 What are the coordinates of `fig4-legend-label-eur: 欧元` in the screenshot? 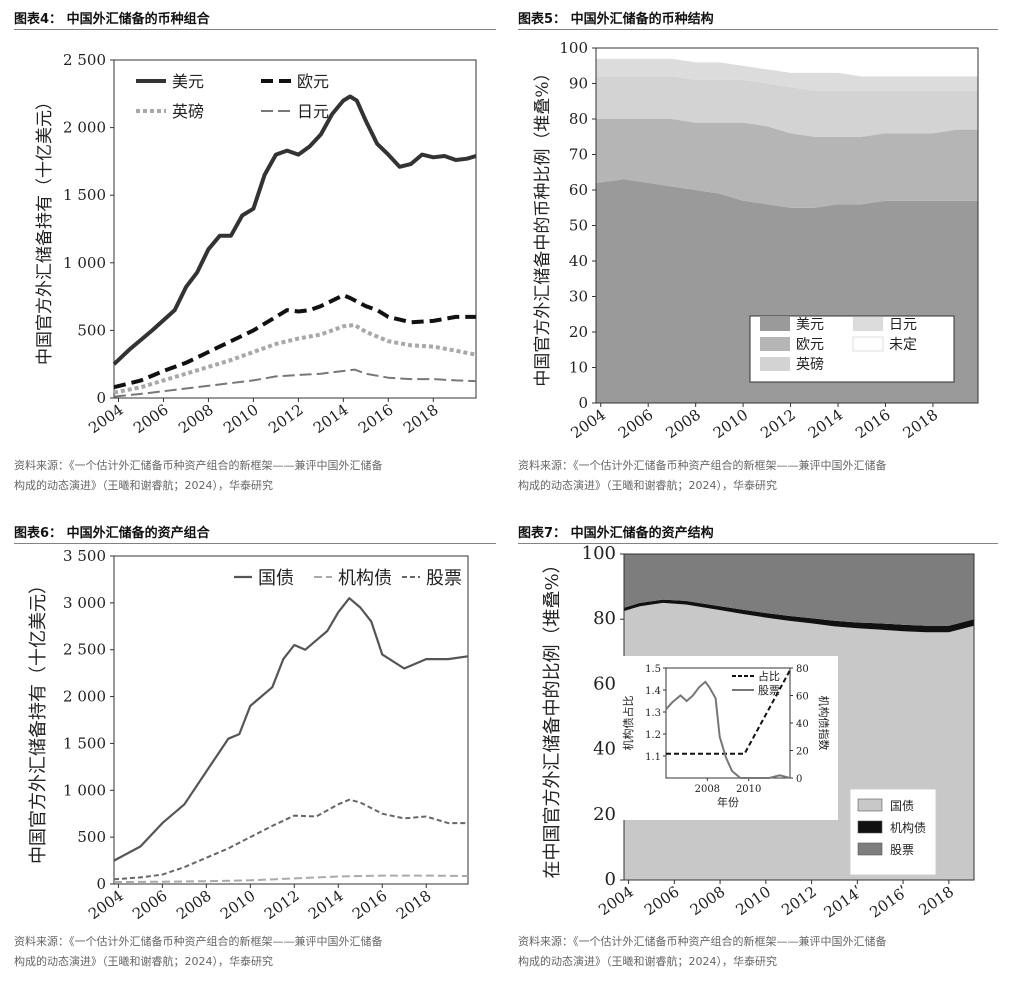 It's located at (313, 81).